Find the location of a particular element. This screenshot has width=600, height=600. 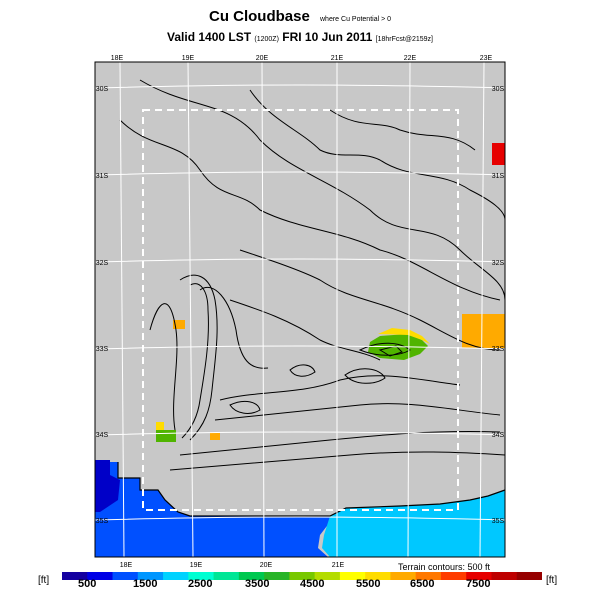

ocean-blue-area is located at coordinates (212, 509).